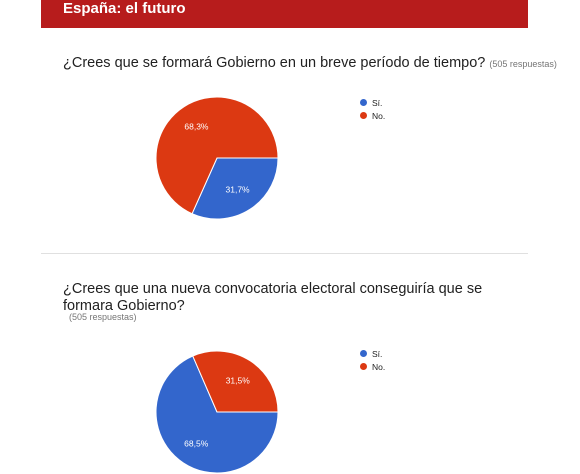 The image size is (580, 474). What do you see at coordinates (379, 366) in the screenshot?
I see `legend-2-label-no: No.` at bounding box center [379, 366].